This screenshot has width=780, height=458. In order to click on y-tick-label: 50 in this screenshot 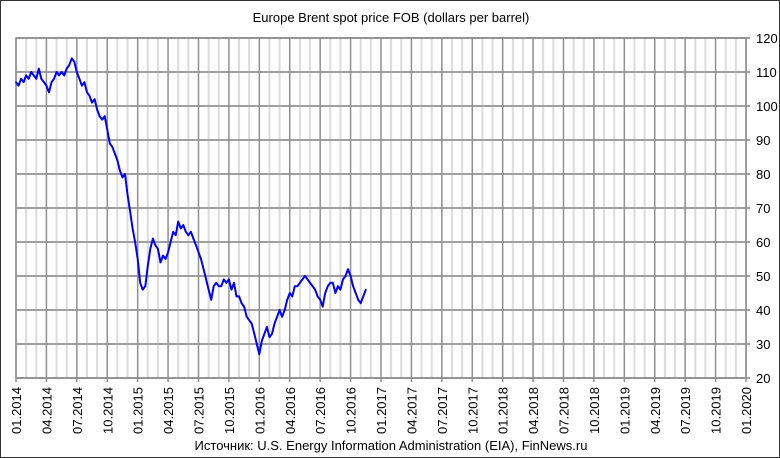, I will do `click(763, 276)`.